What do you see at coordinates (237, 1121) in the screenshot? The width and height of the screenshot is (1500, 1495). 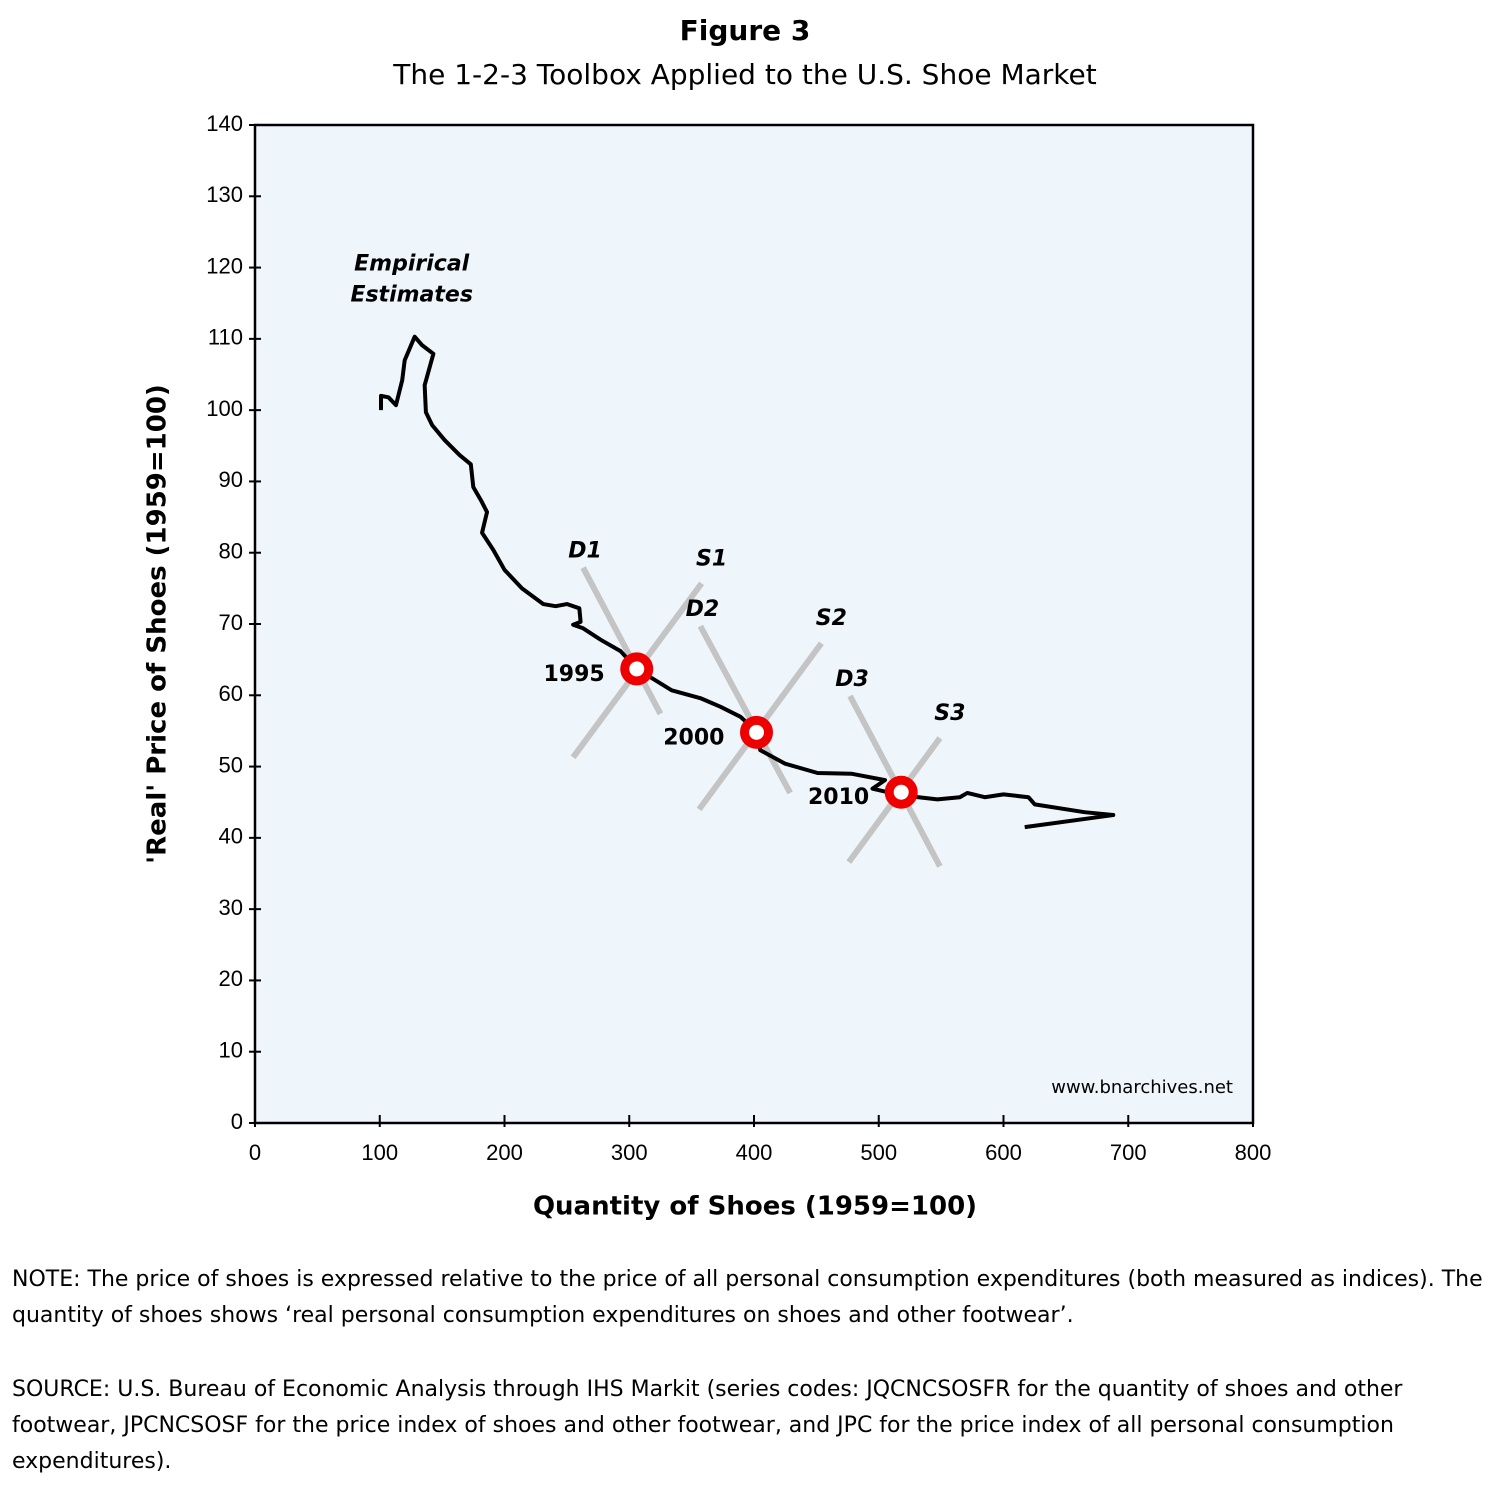 I see `y-tick-label: 0` at bounding box center [237, 1121].